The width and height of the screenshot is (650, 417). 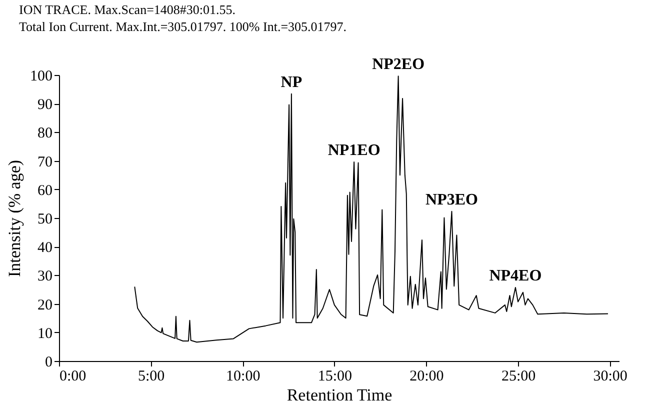 I want to click on x-axis-title: Retention Time, so click(x=339, y=395).